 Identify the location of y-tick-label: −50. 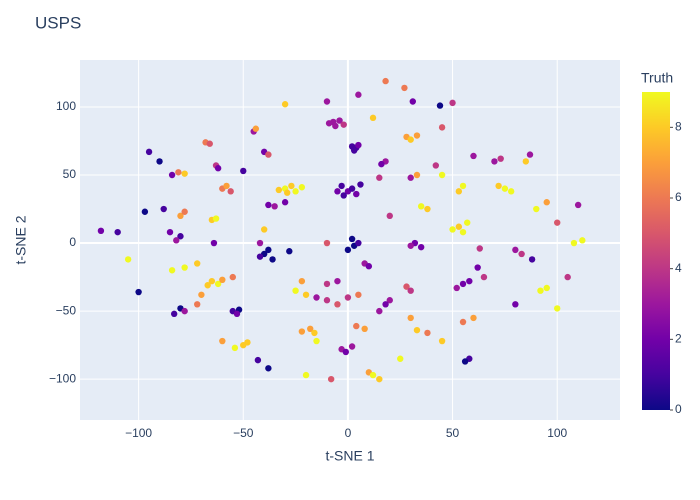
(66, 310).